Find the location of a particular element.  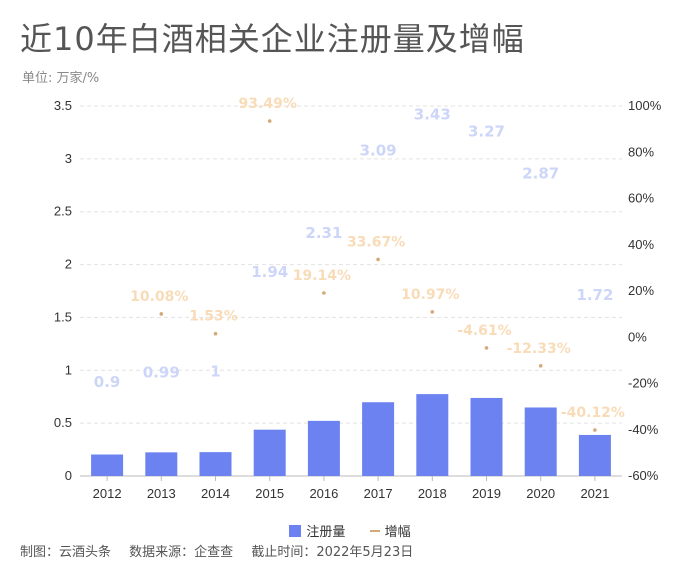

legend-item-growth: 增幅 is located at coordinates (390, 530).